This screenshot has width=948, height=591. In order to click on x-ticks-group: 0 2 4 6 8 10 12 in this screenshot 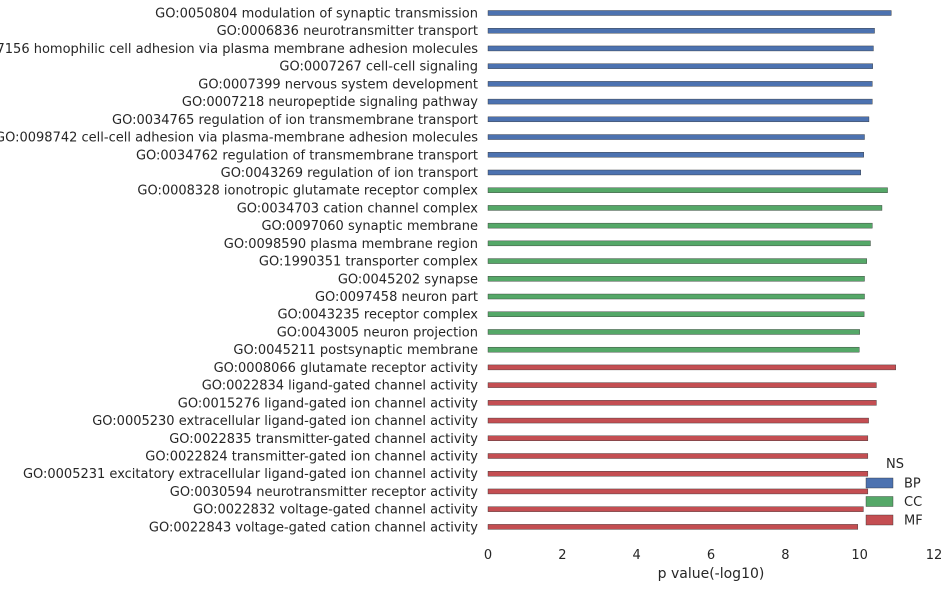, I will do `click(713, 555)`.